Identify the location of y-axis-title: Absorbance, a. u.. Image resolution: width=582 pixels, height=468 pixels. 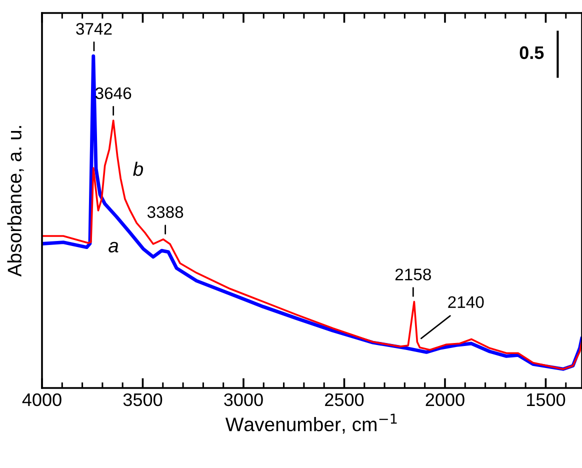
(15, 201).